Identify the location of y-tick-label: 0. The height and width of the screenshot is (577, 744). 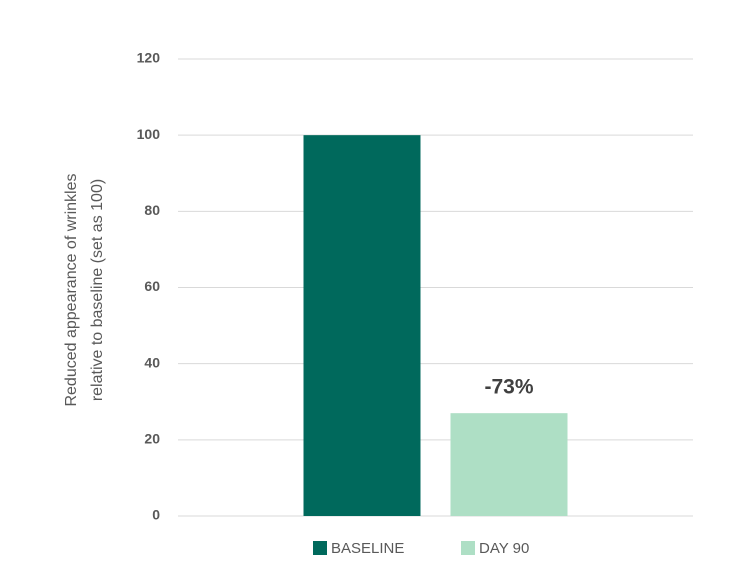
(156, 515).